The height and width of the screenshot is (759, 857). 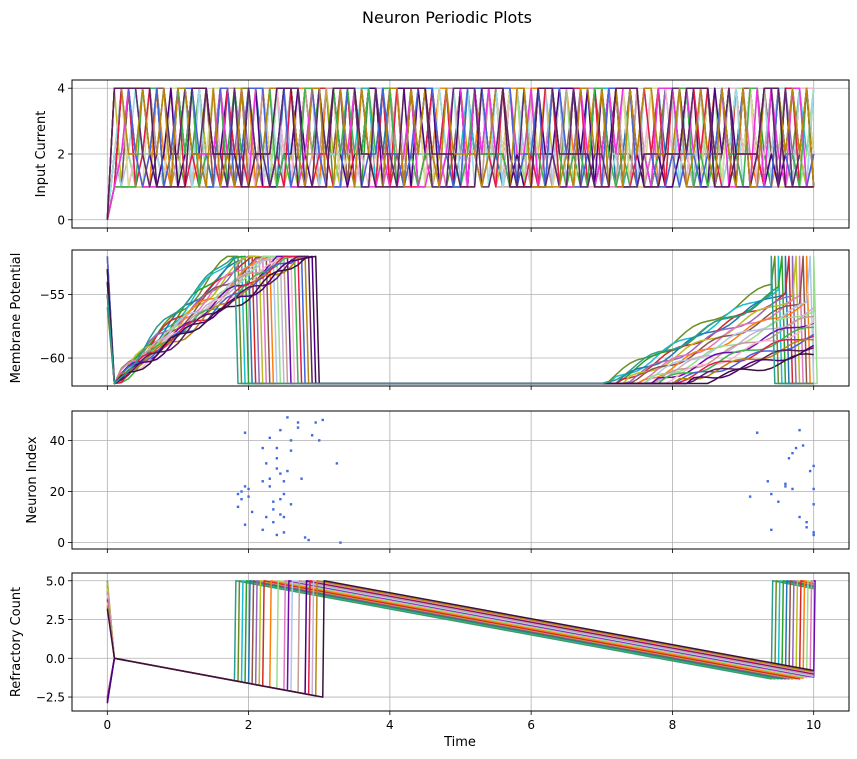 What do you see at coordinates (57, 492) in the screenshot?
I see `y-tick-label: 20` at bounding box center [57, 492].